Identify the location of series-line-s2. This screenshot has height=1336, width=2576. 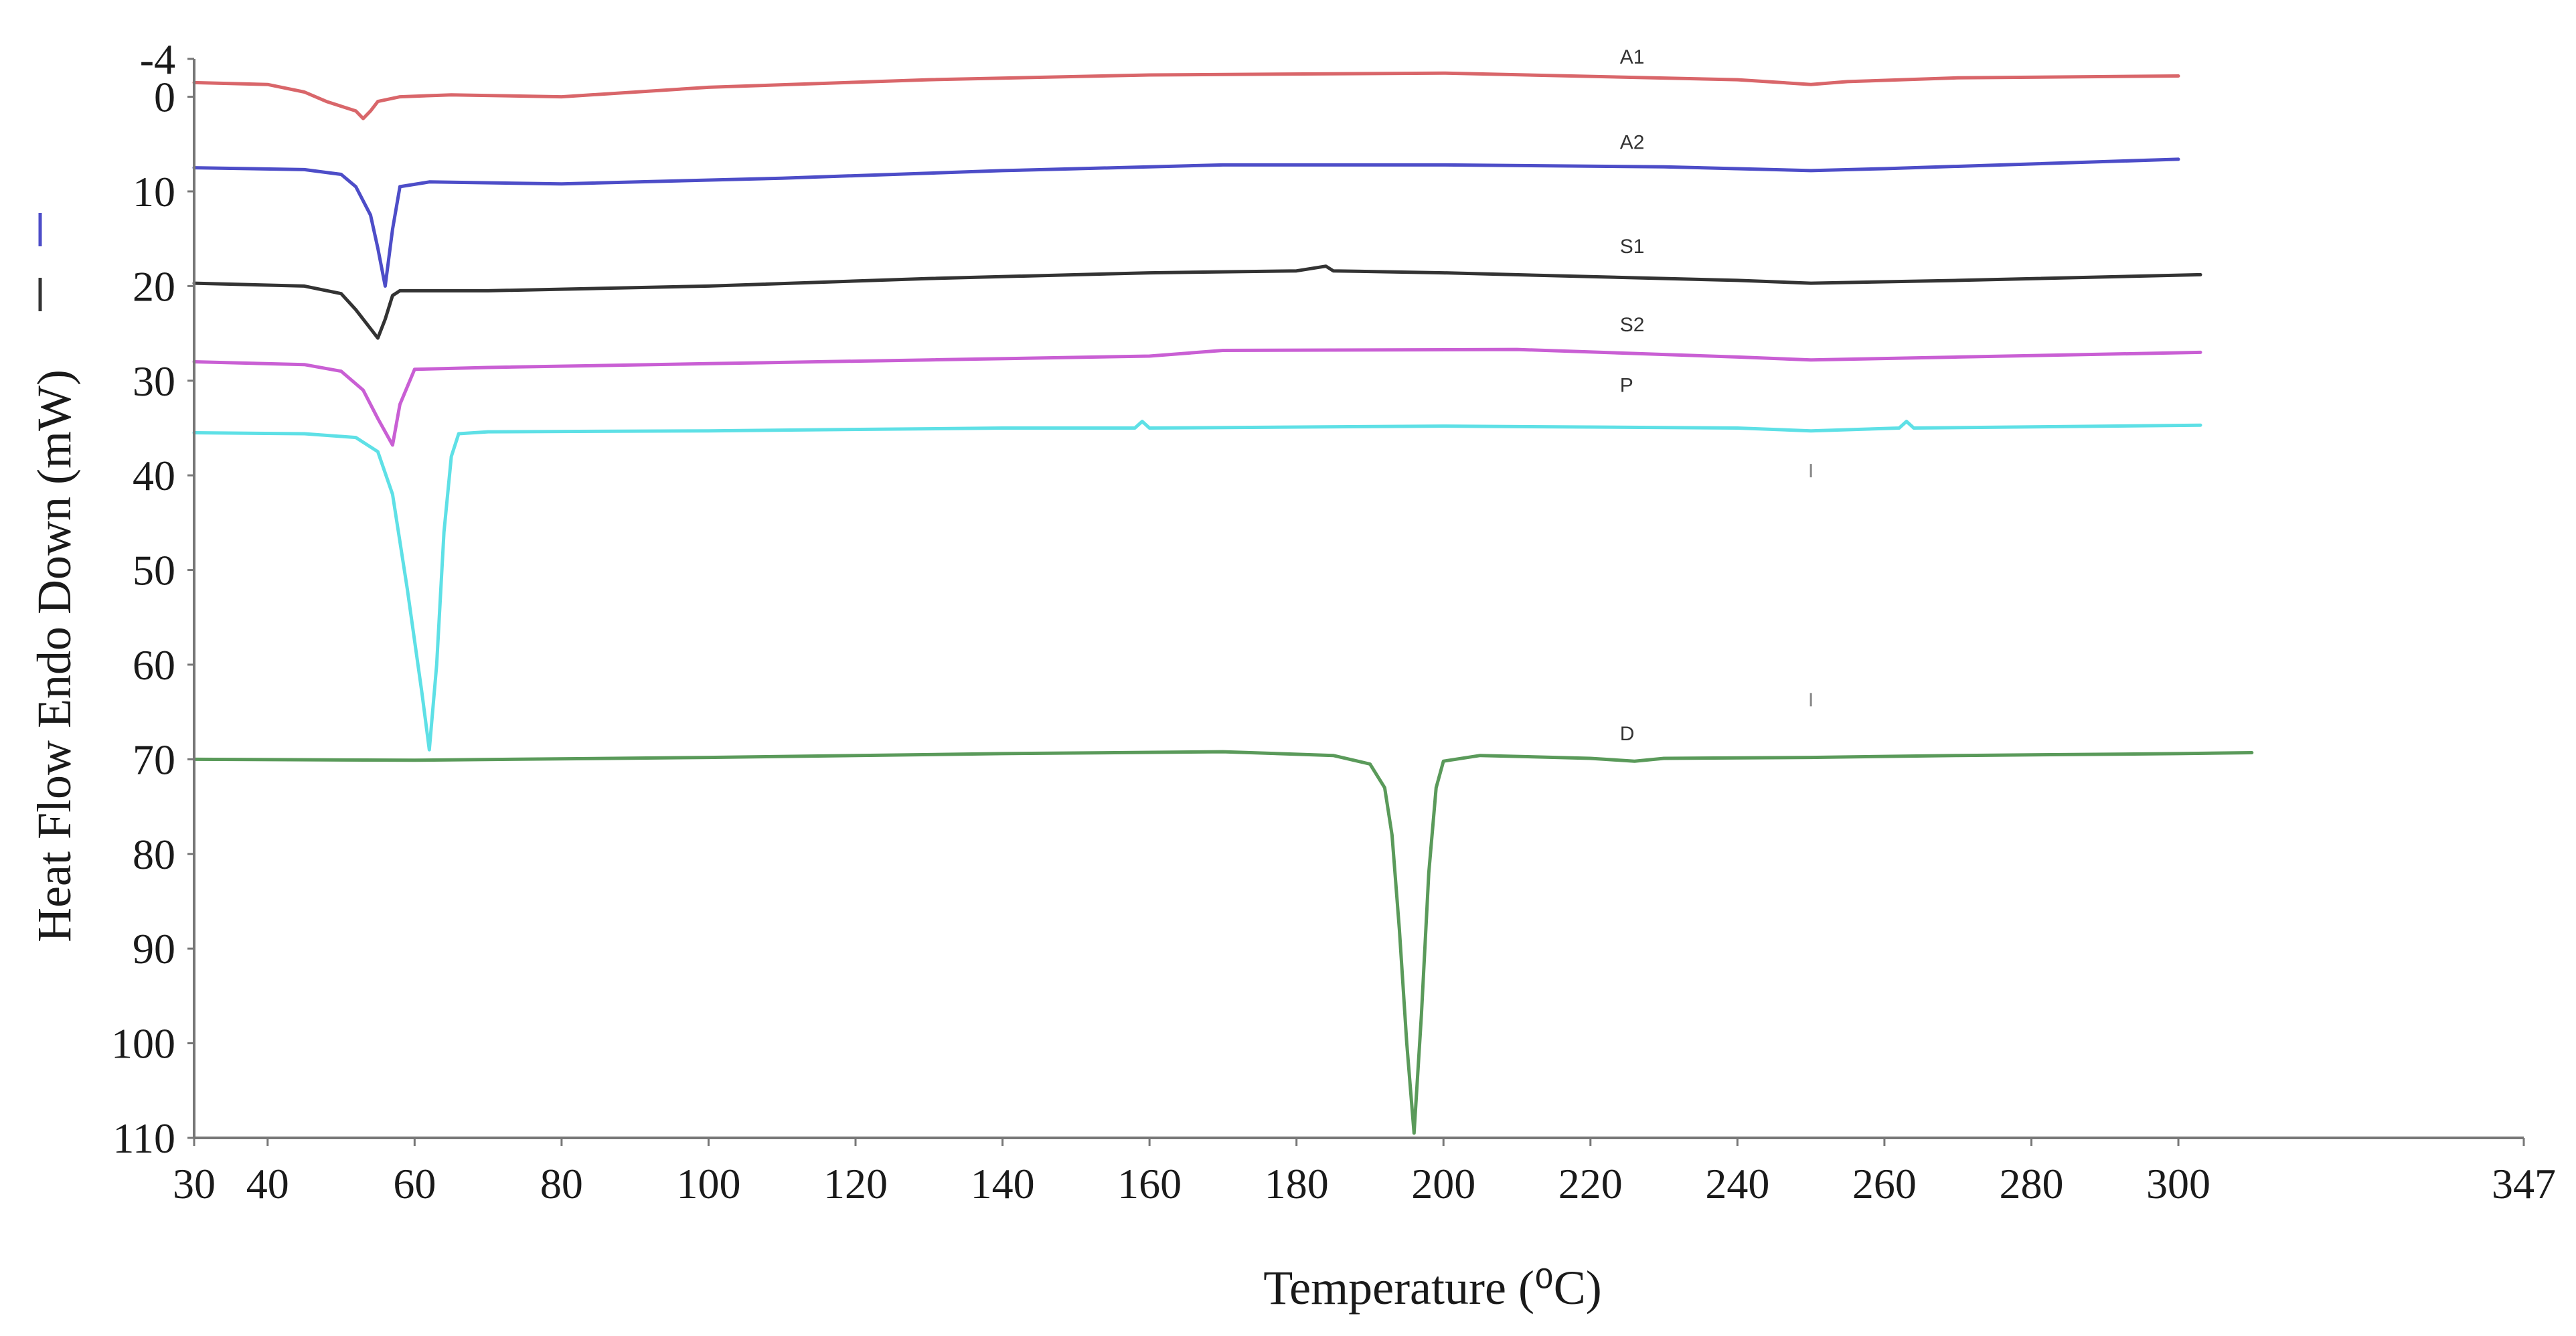
(1197, 397).